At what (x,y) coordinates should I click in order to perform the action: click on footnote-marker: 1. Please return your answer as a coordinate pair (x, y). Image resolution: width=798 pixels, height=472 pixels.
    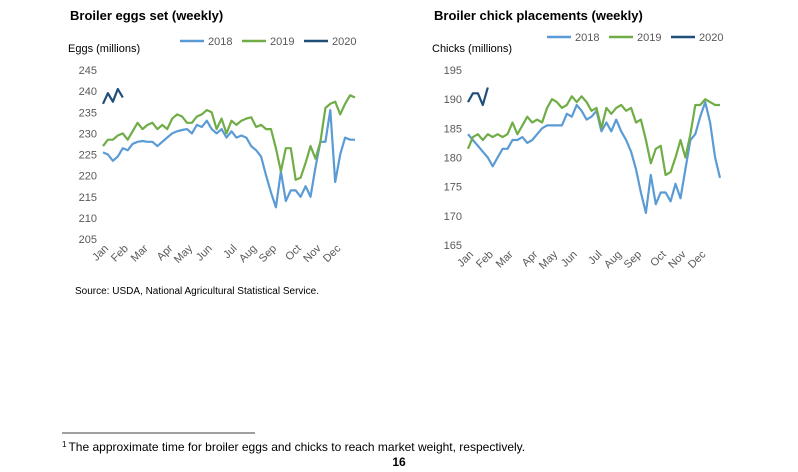
    Looking at the image, I should click on (64, 444).